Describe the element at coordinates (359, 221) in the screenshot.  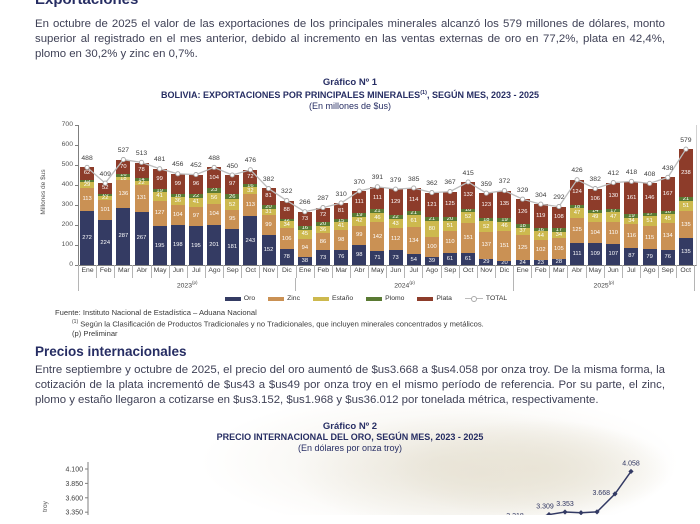
I see `bar-segment-value: 42` at that location.